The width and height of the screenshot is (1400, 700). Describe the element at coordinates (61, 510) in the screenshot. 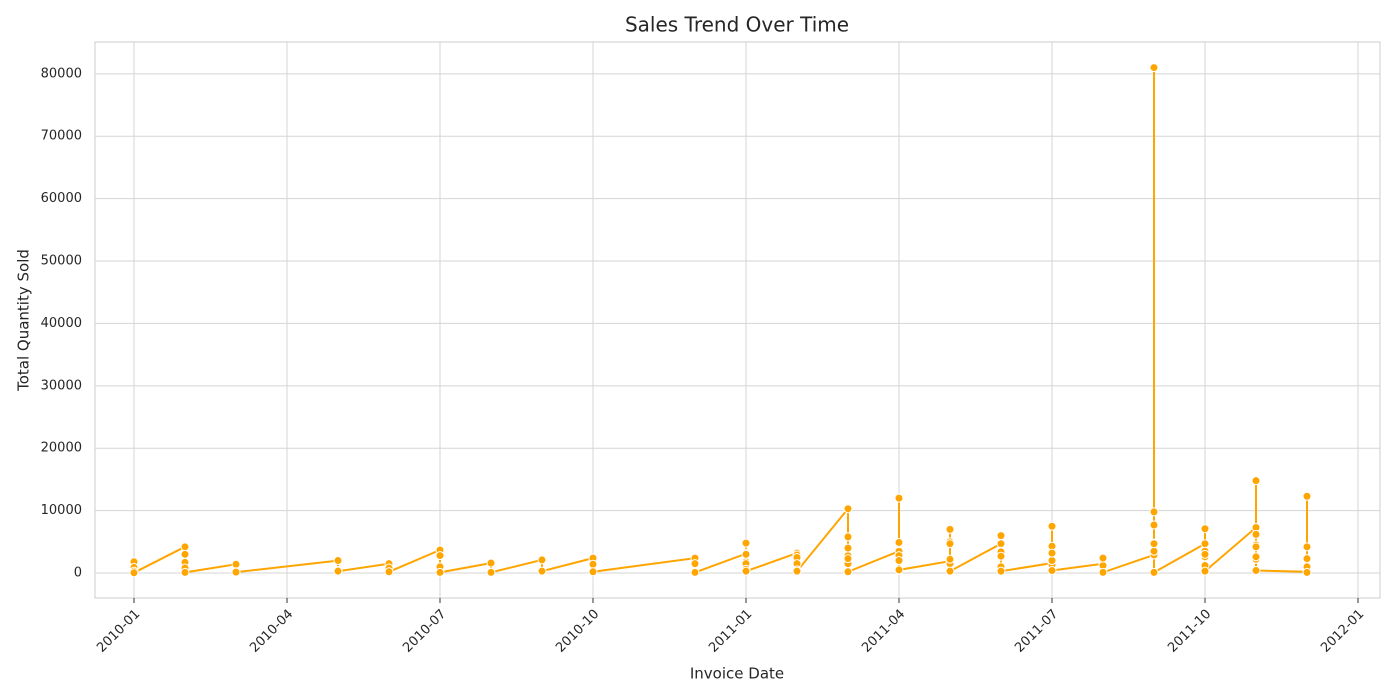

I see `y-tick-label: 10000` at that location.